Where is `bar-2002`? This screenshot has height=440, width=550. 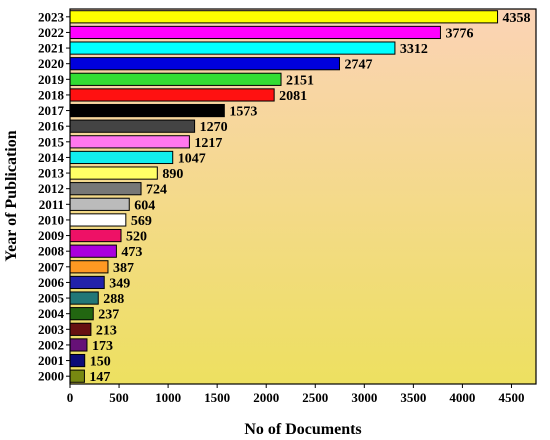 bar-2002 is located at coordinates (78, 345).